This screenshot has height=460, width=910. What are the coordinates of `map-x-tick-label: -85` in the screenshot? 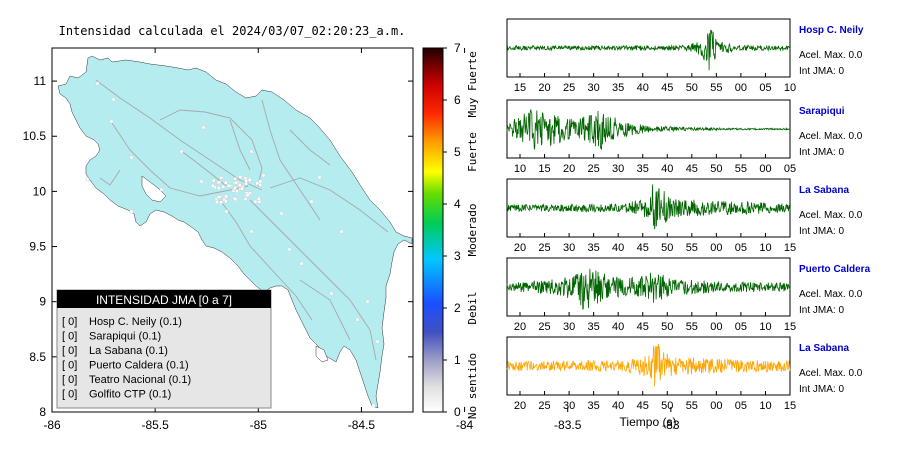 It's located at (259, 425).